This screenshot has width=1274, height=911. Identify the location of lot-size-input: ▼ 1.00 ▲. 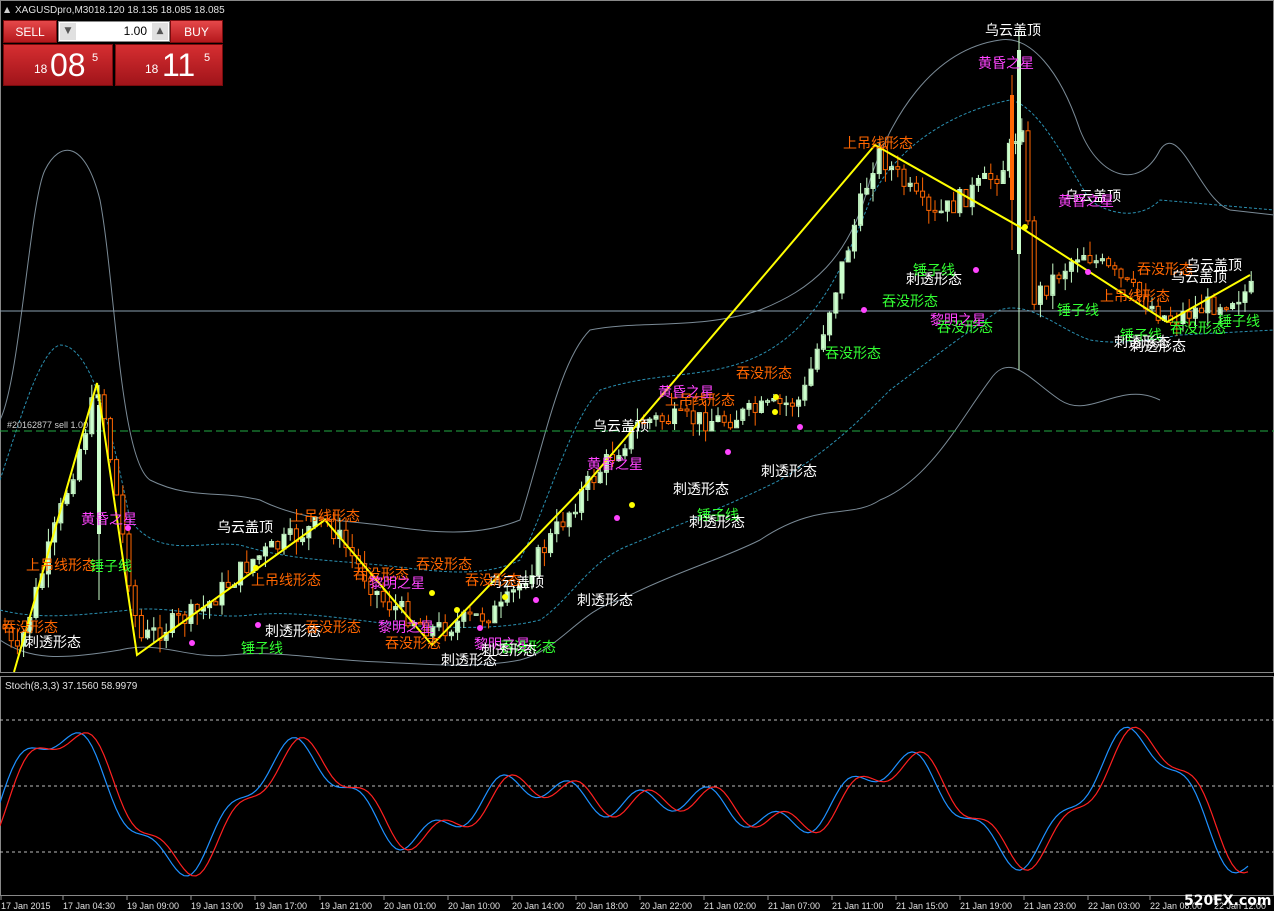
(114, 31).